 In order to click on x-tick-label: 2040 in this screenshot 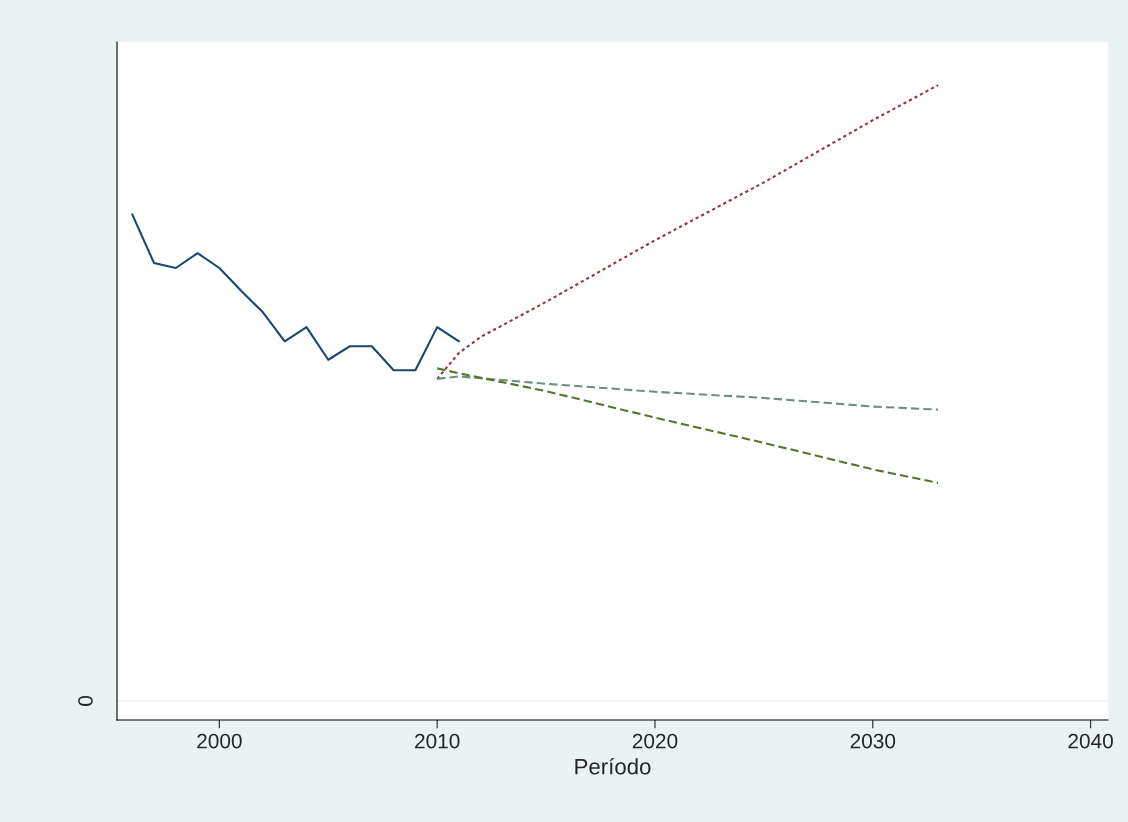, I will do `click(1090, 741)`.